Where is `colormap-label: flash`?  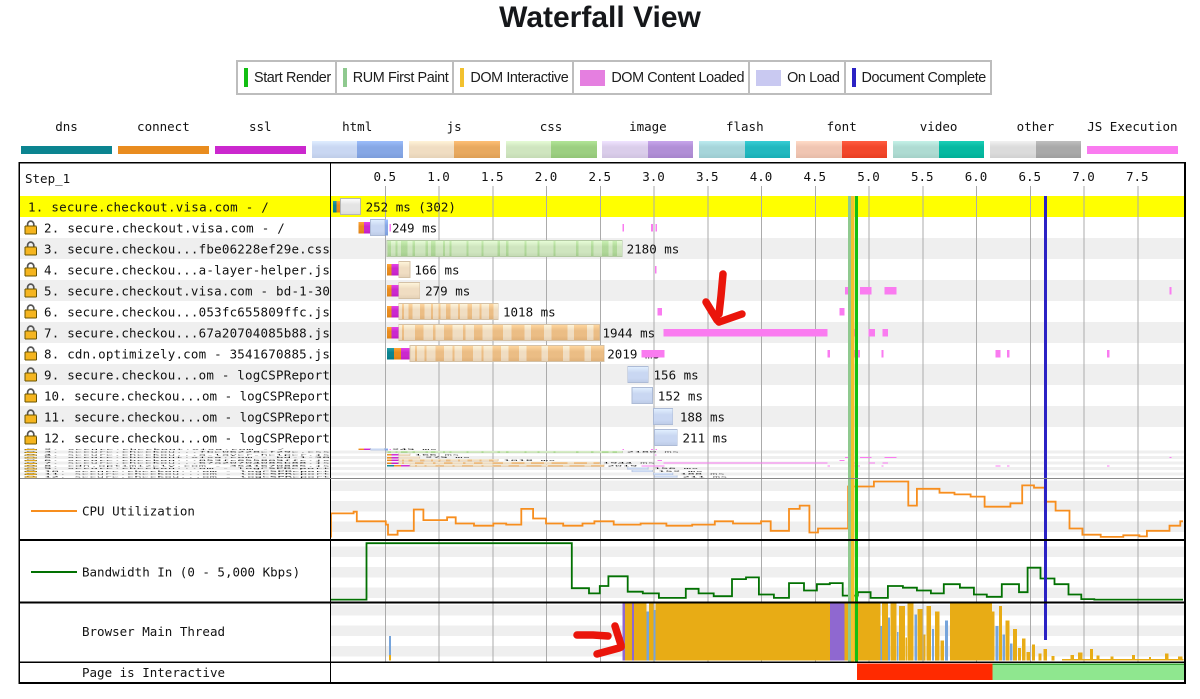 colormap-label: flash is located at coordinates (744, 126).